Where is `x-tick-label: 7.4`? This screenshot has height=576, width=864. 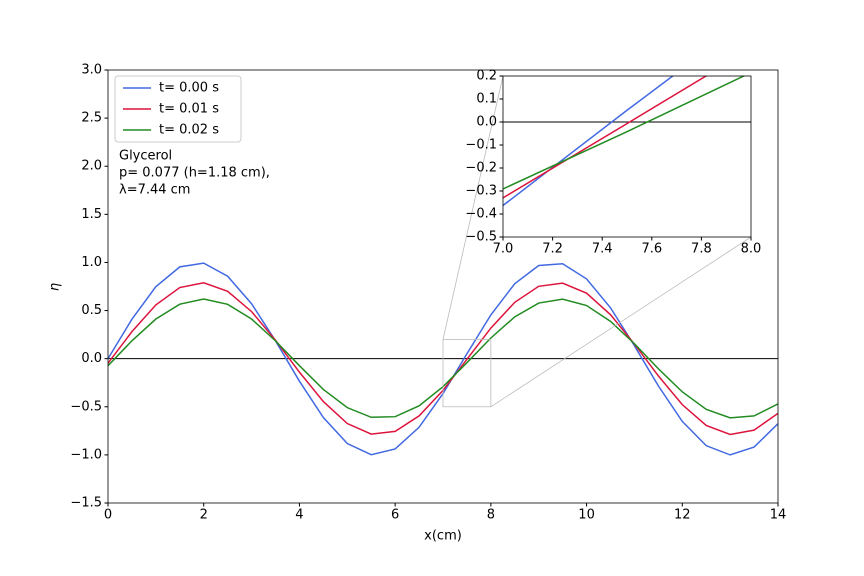
x-tick-label: 7.4 is located at coordinates (602, 249).